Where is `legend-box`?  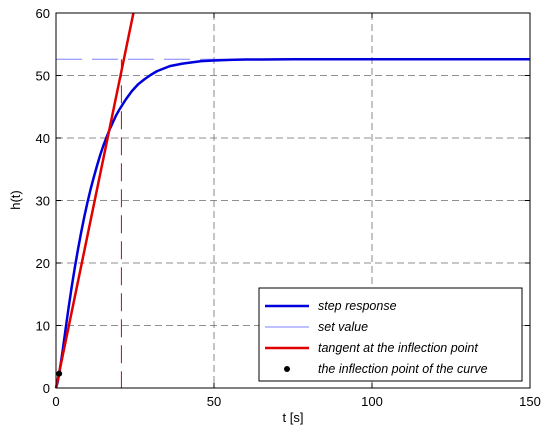 legend-box is located at coordinates (390, 334).